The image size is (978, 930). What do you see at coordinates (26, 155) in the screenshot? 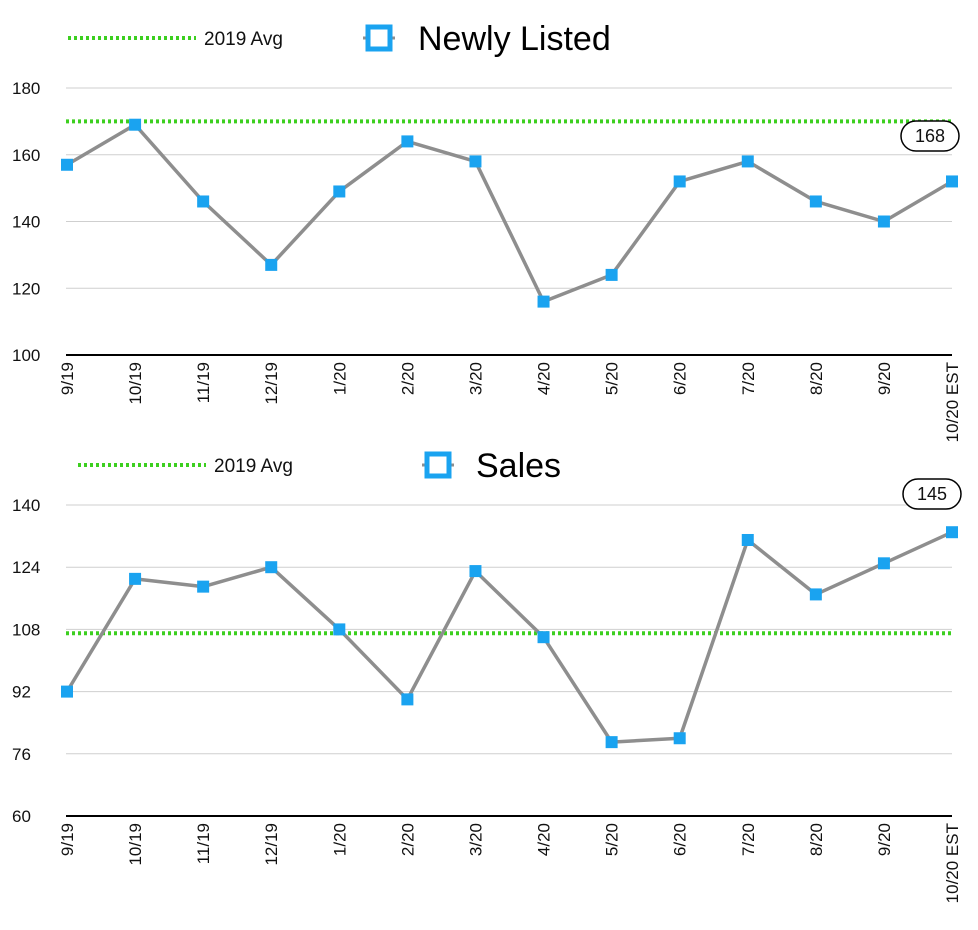
I see `y-tick-label: 160` at bounding box center [26, 155].